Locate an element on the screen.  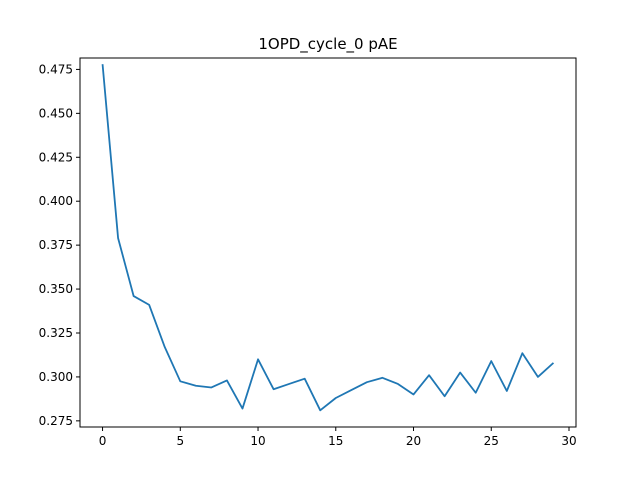
x-tick-label: 25 is located at coordinates (491, 441).